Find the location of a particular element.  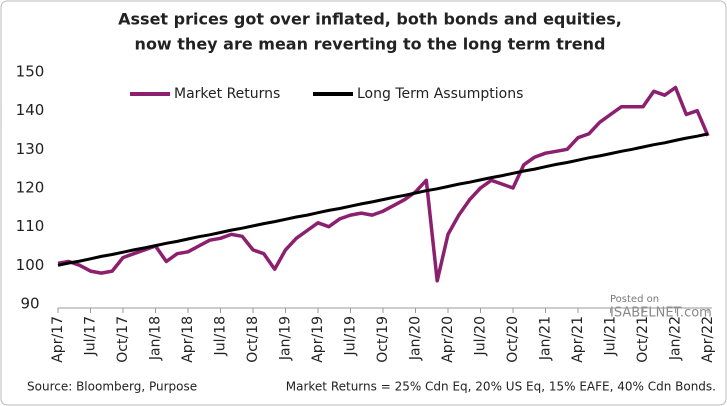

x-tick-label: Jul/21 is located at coordinates (611, 336).